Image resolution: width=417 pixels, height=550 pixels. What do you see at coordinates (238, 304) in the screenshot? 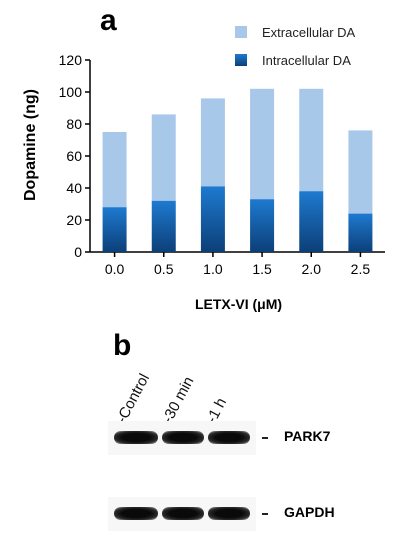
I see `x-axis-label: LETX-VI (μM)` at bounding box center [238, 304].